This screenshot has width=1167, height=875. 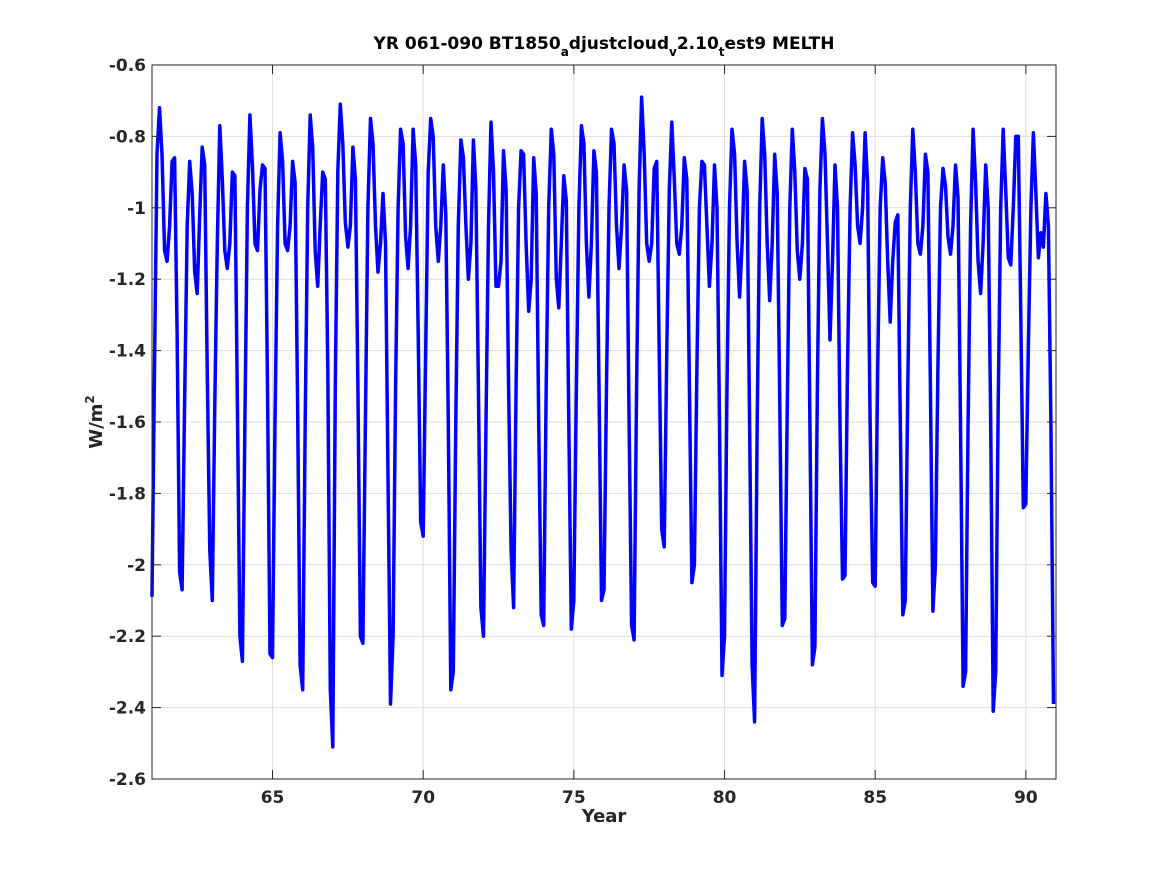 I want to click on x-tick-label: 90, so click(x=1026, y=798).